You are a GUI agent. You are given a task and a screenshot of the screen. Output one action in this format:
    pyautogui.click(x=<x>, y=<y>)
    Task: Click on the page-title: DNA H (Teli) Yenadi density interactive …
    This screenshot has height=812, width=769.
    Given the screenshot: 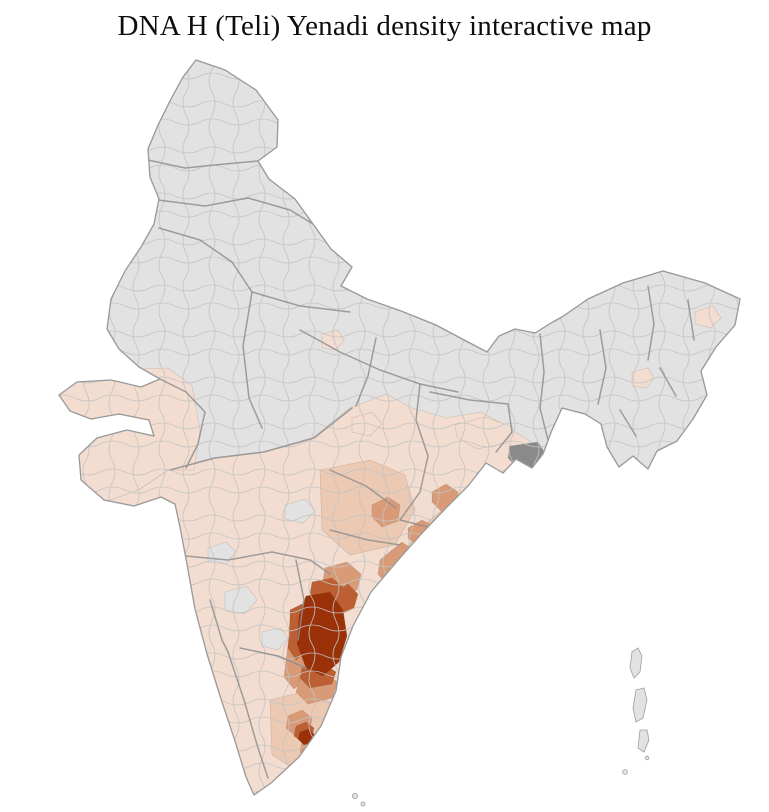 What is the action you would take?
    pyautogui.click(x=384, y=26)
    